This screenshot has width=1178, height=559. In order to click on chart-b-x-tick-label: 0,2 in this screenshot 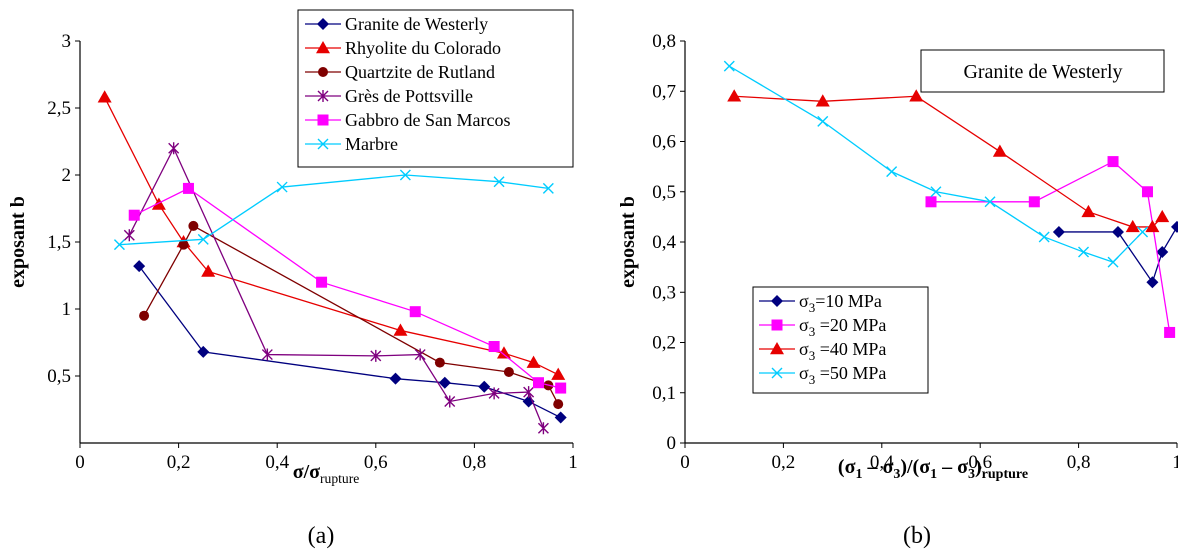, I will do `click(784, 462)`.